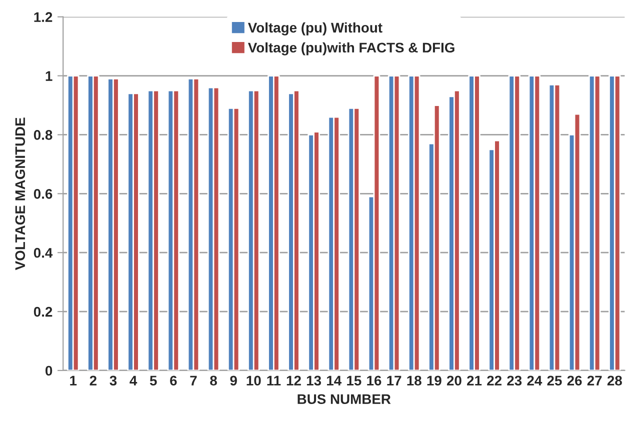 This screenshot has width=631, height=421. I want to click on x-tick-label: 14, so click(334, 381).